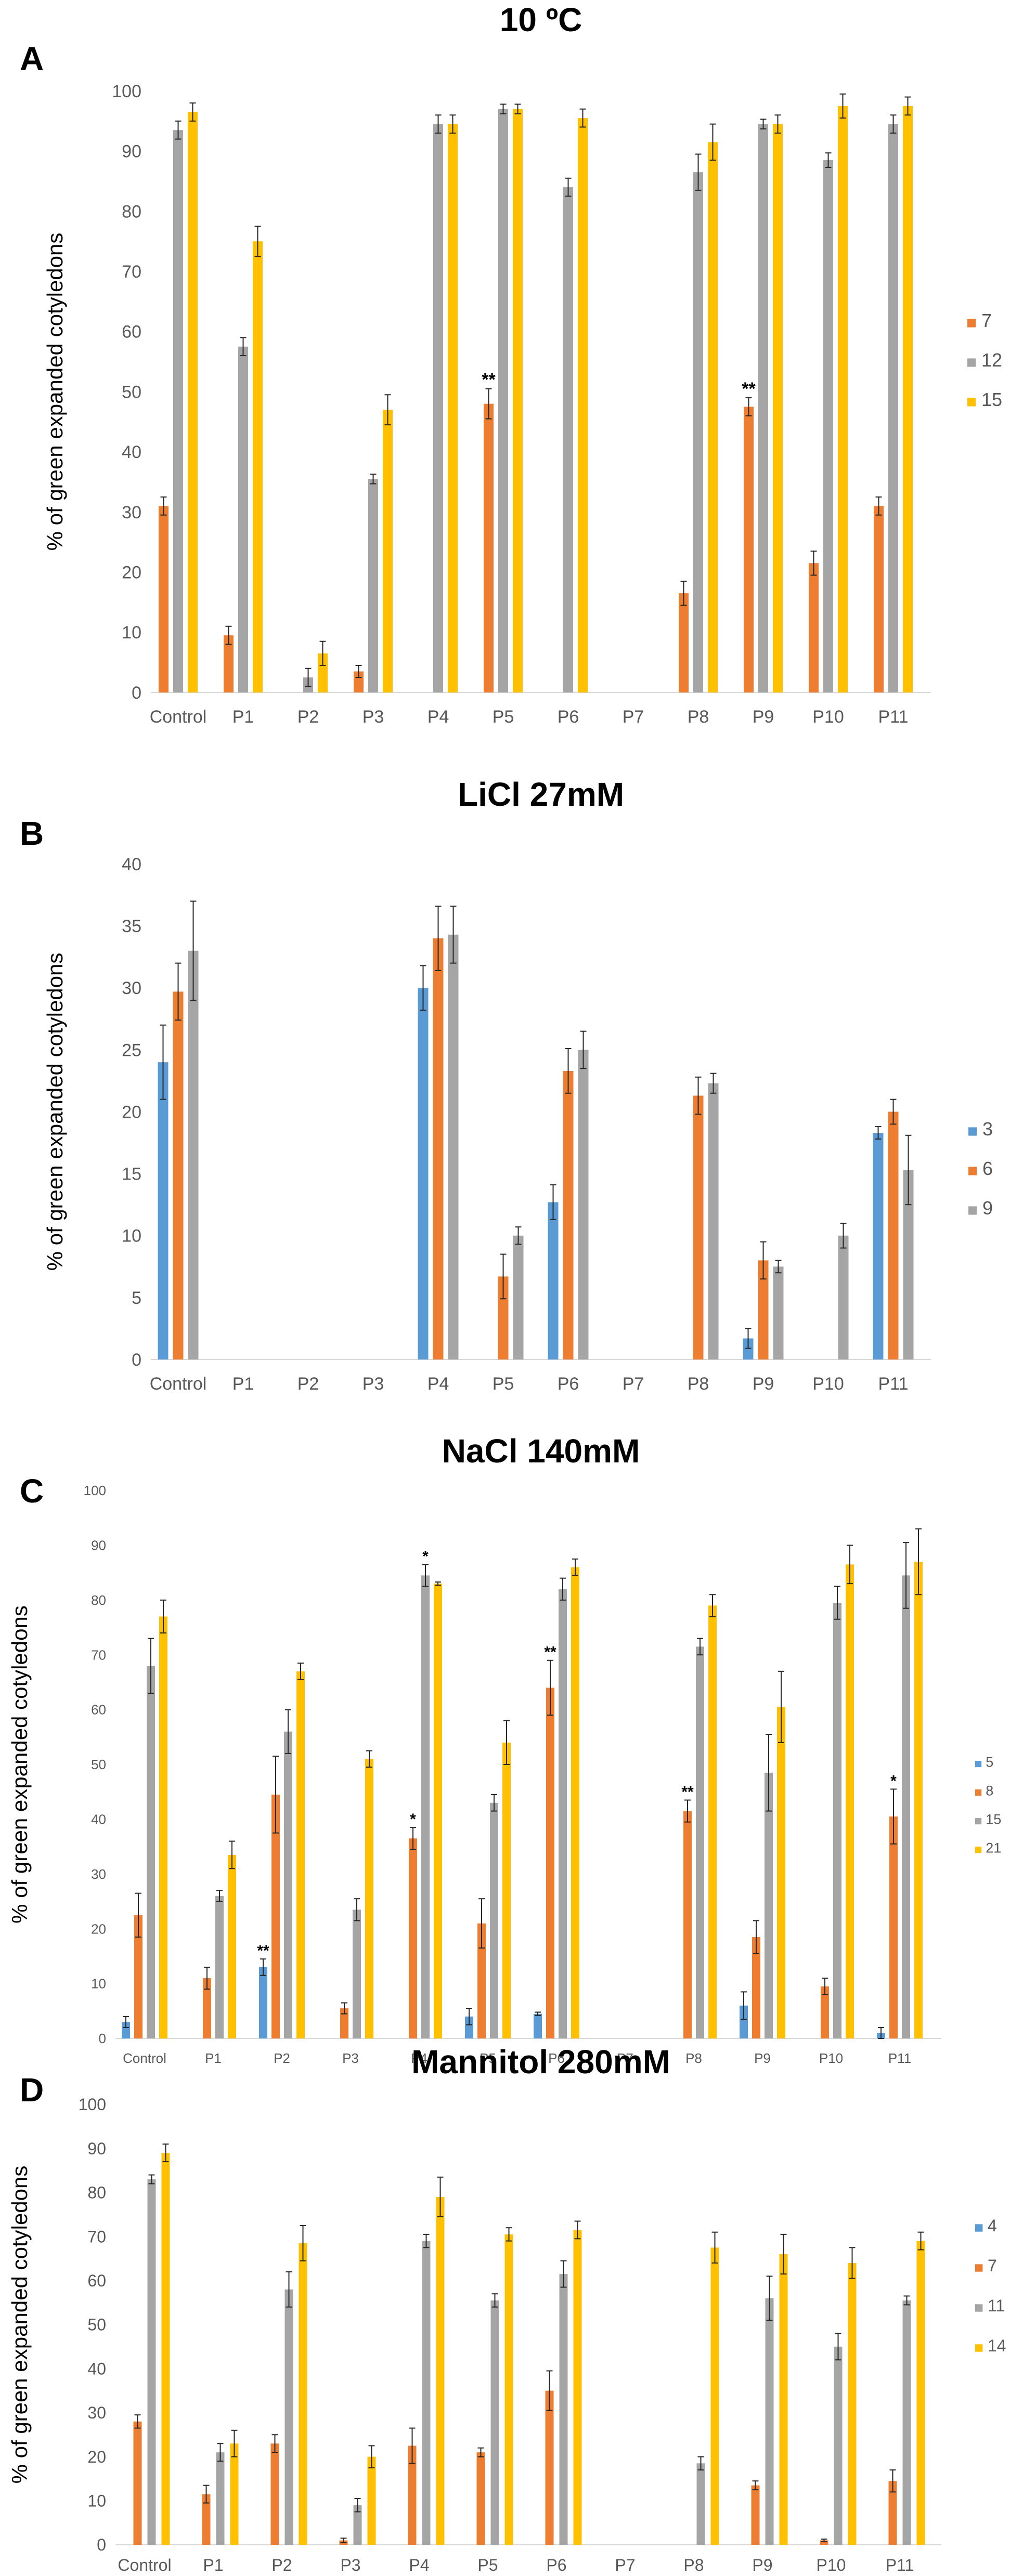 This screenshot has width=1036, height=2576. Describe the element at coordinates (32, 833) in the screenshot. I see `panel-letter: B` at that location.